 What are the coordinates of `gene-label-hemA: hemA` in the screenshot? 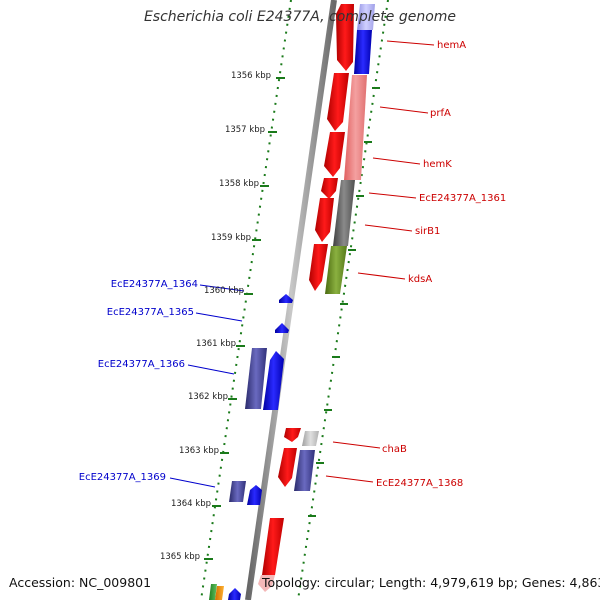 It's located at (451, 45).